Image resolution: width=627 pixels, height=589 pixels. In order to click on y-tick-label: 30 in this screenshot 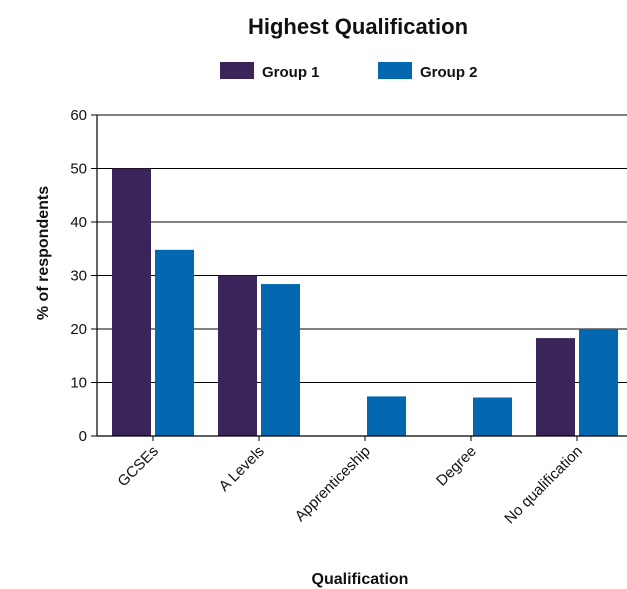, I will do `click(78, 276)`.